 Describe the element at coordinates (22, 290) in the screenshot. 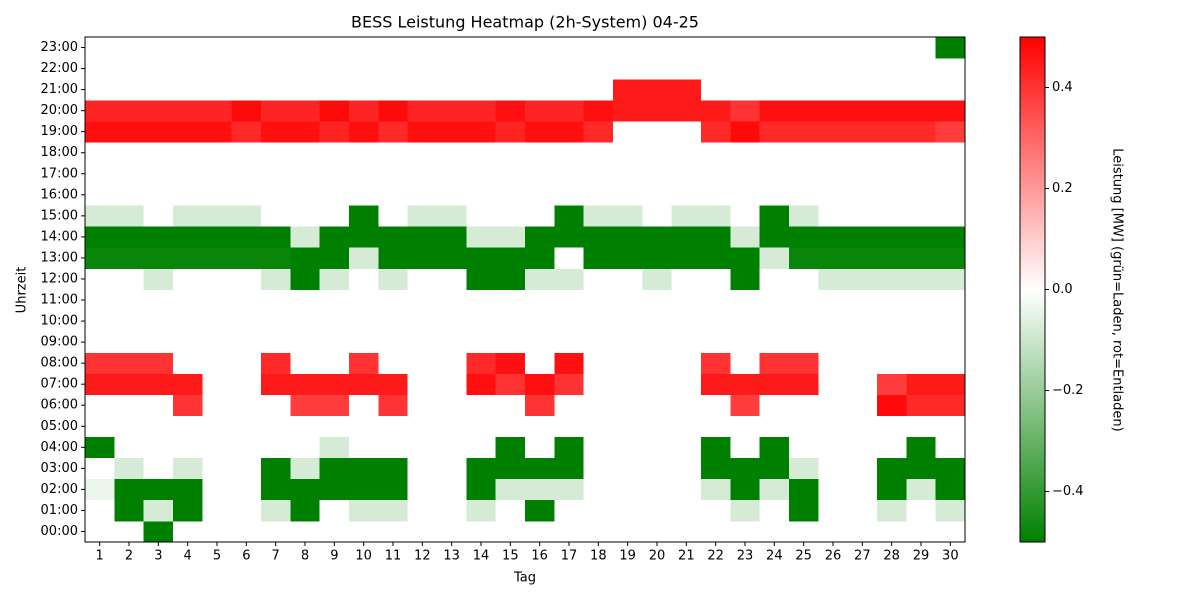

I see `y-axis-label: Uhrzeit` at that location.